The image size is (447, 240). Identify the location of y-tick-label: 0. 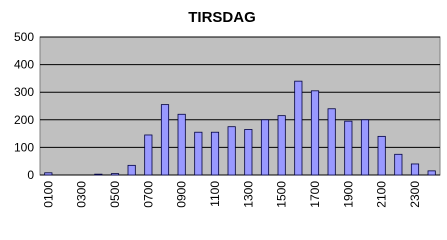
(30, 175).